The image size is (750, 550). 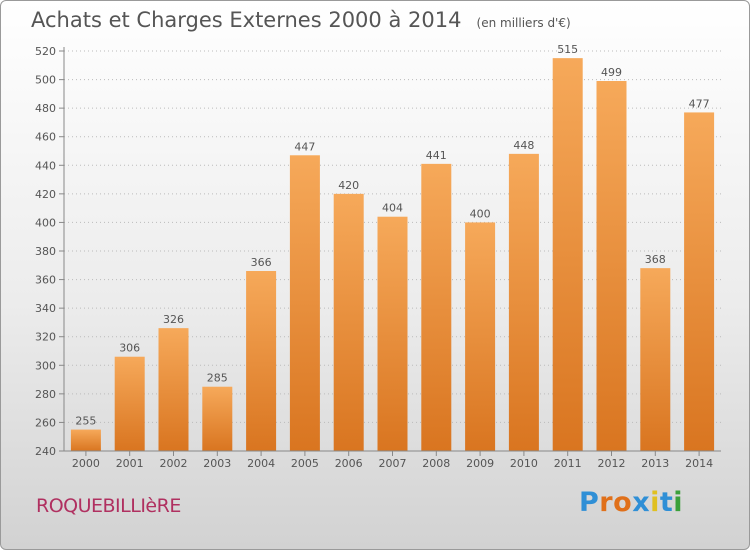 I want to click on x-tick-label: 2011, so click(x=568, y=463).